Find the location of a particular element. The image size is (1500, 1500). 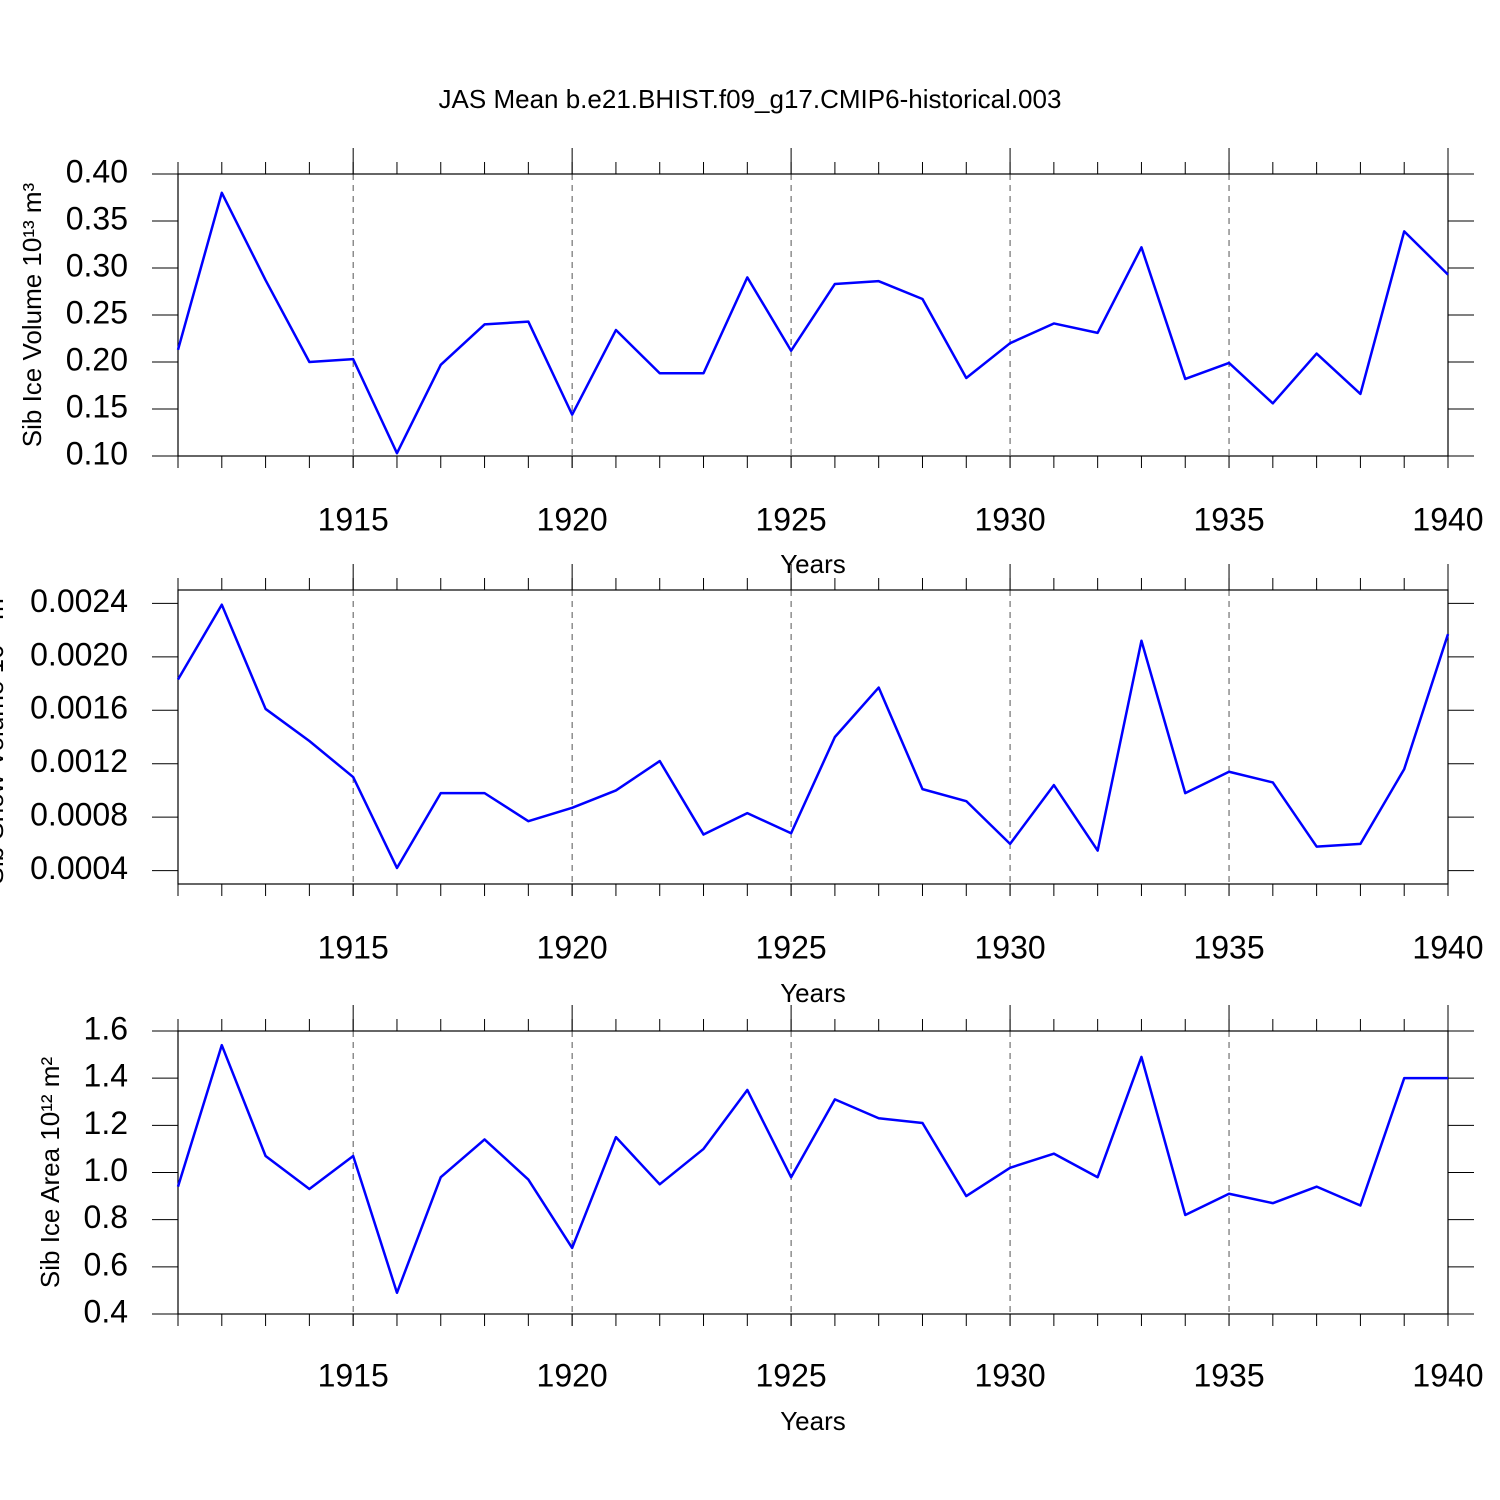

y-tick-label: 0.6 is located at coordinates (106, 1264).